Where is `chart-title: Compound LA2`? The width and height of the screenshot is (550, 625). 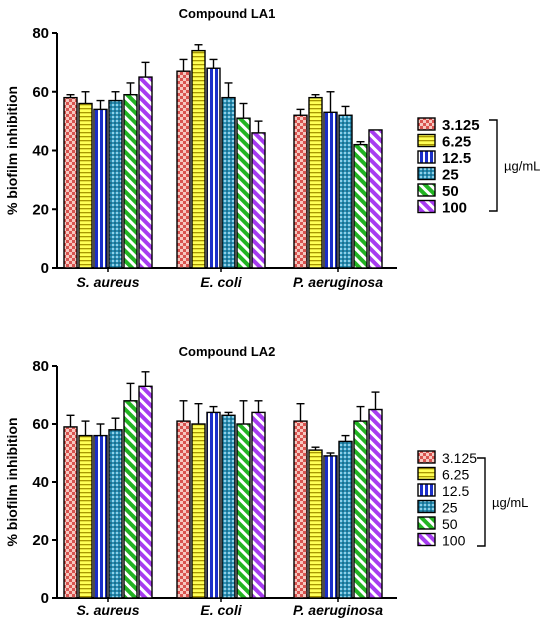 chart-title: Compound LA2 is located at coordinates (227, 351).